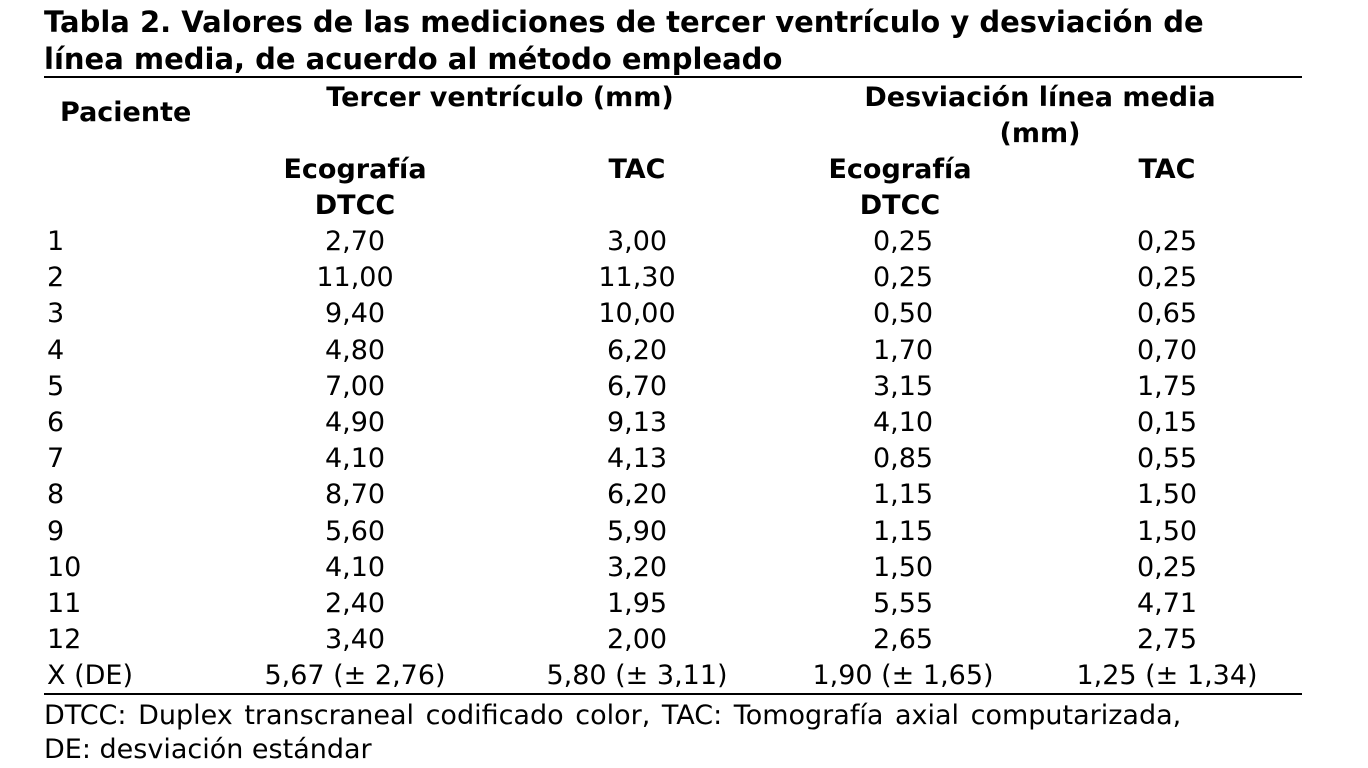 This screenshot has width=1368, height=768. I want to click on cell: 3,15, so click(903, 386).